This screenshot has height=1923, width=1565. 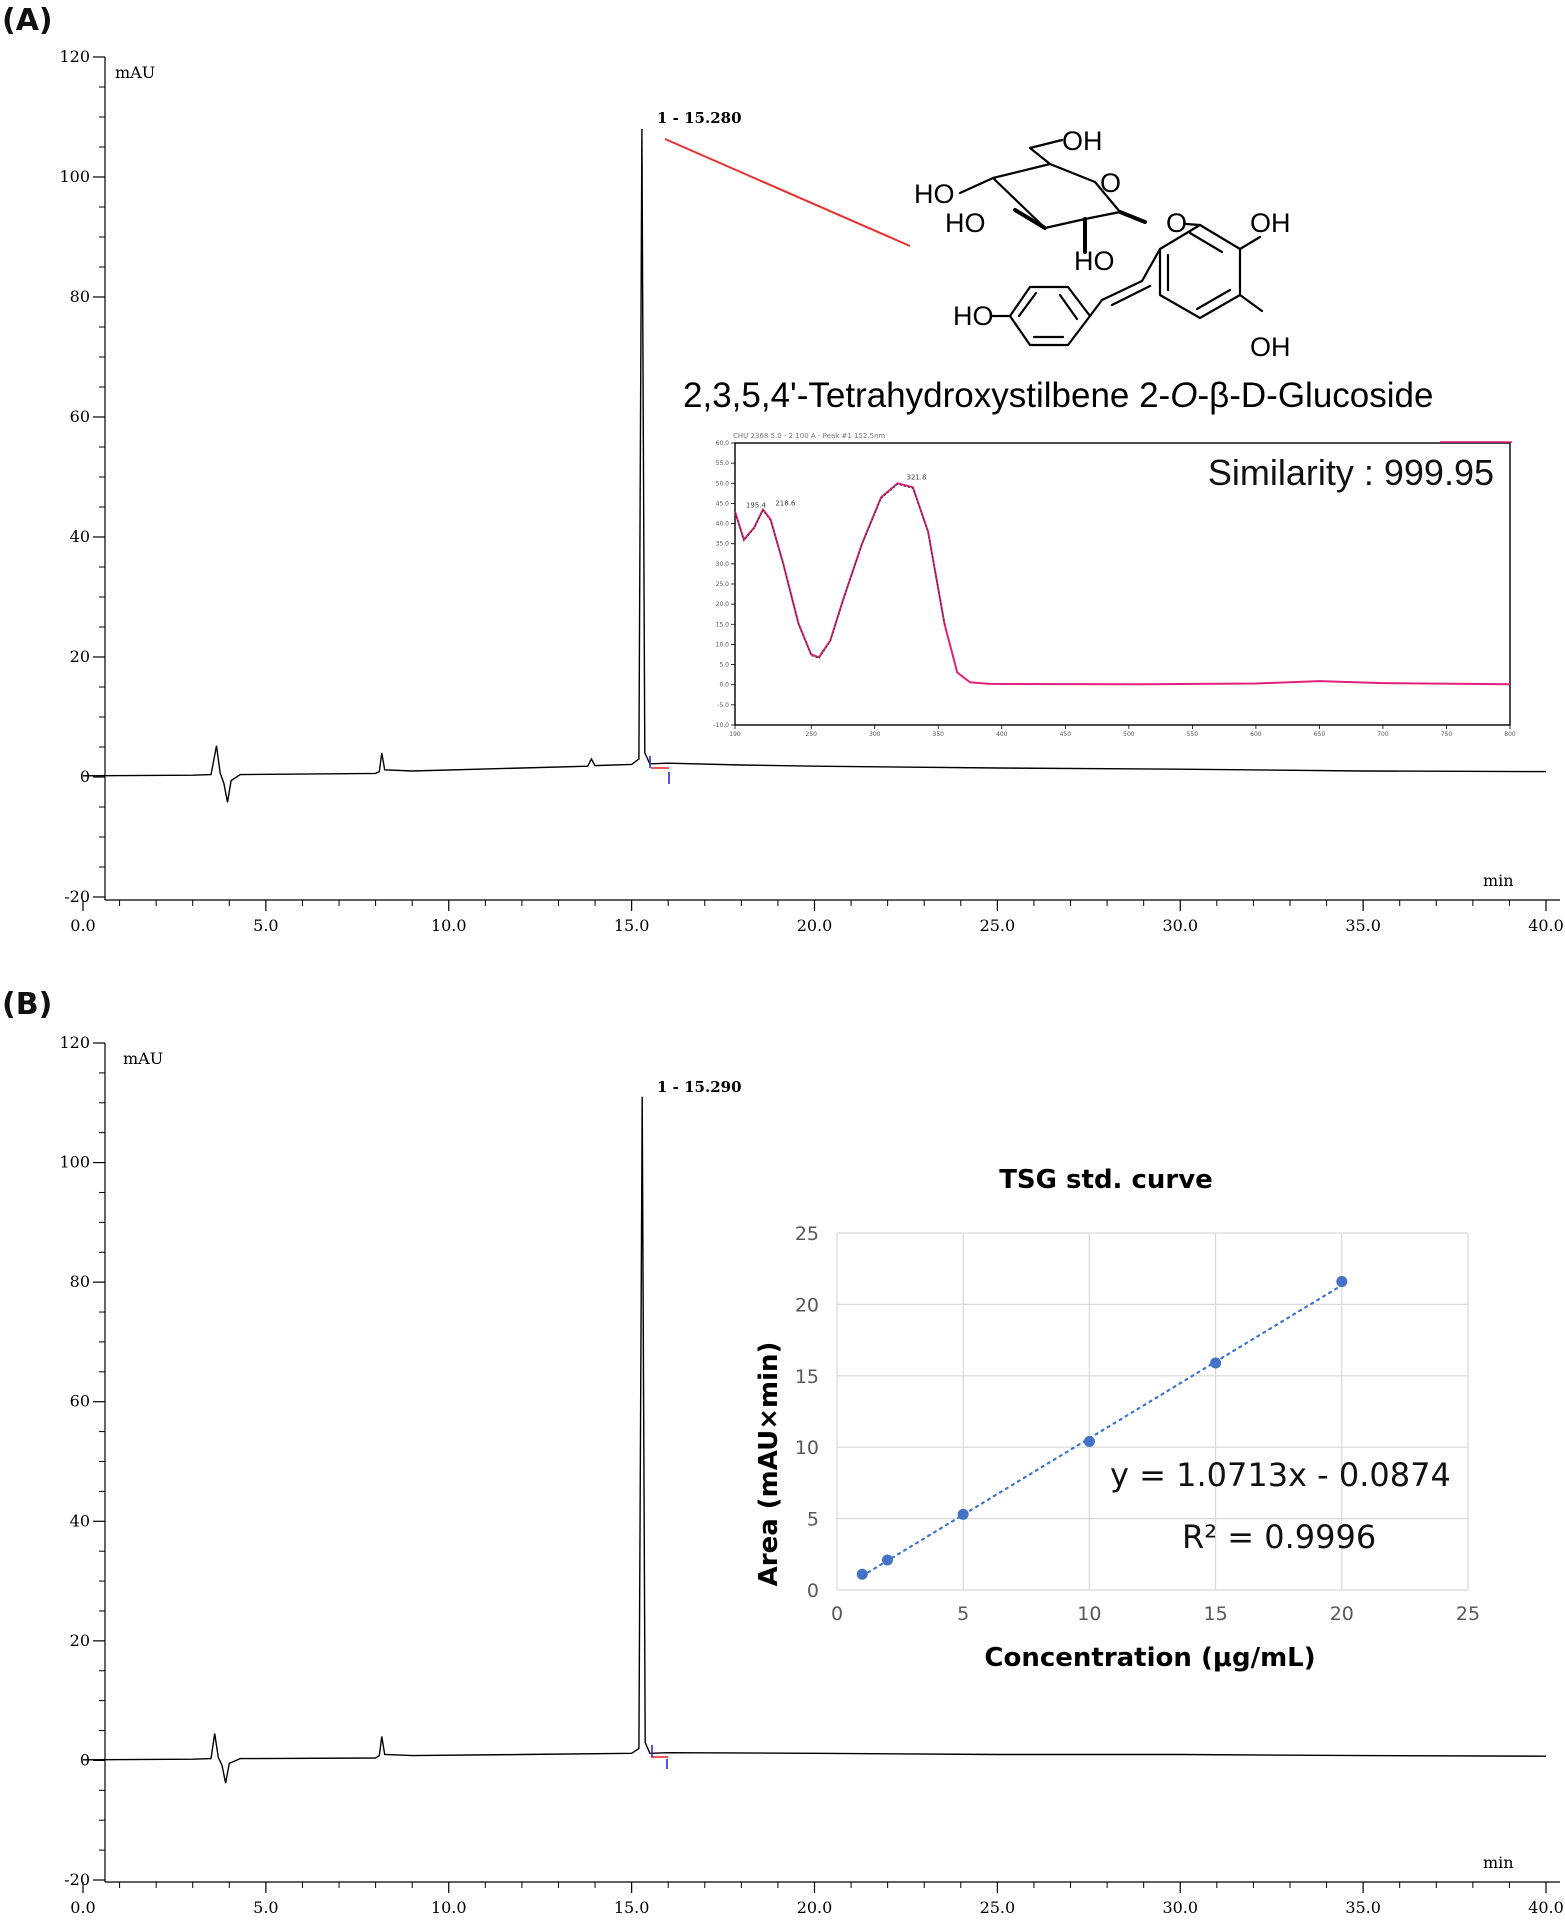 I want to click on chrom-a-y-tick-label: 20, so click(x=80, y=656).